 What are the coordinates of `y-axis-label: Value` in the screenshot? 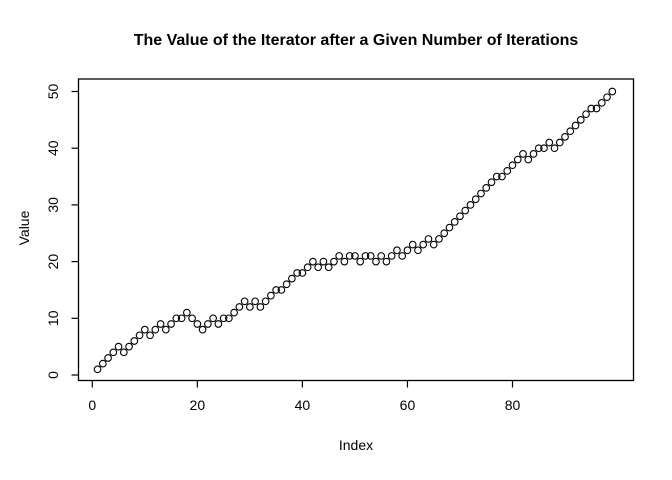 It's located at (24, 227).